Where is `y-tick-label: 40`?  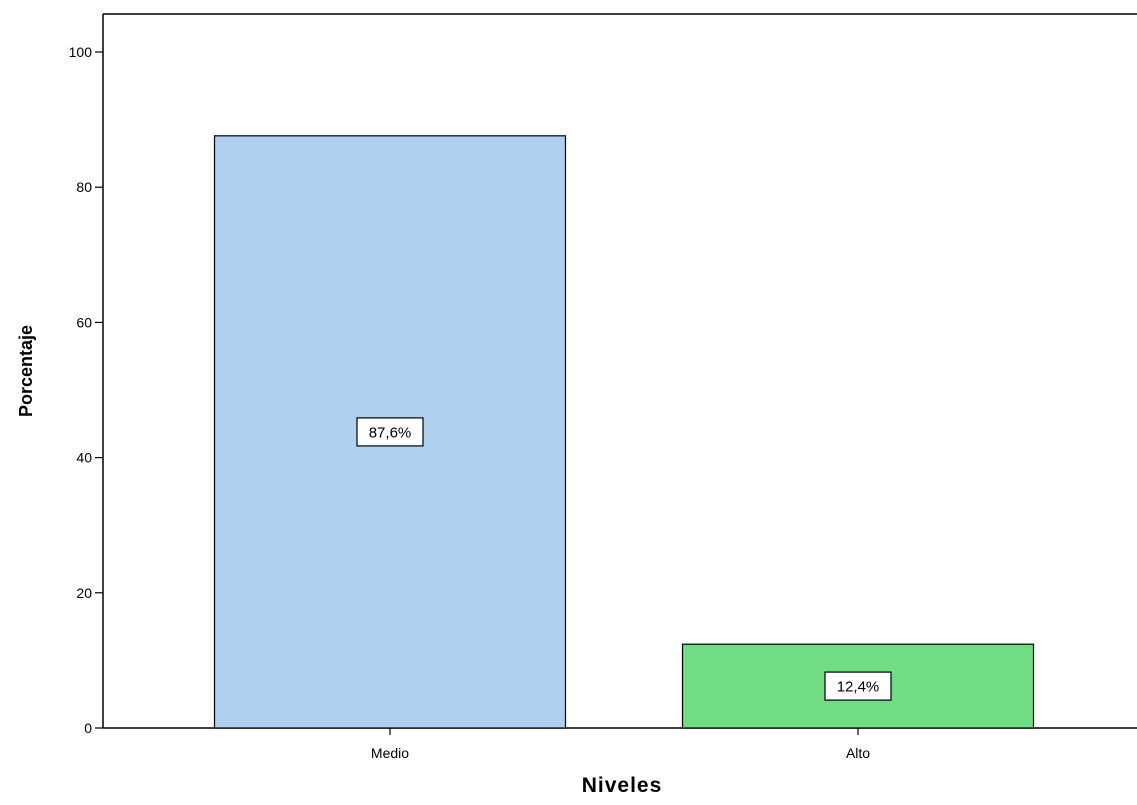
y-tick-label: 40 is located at coordinates (84, 458).